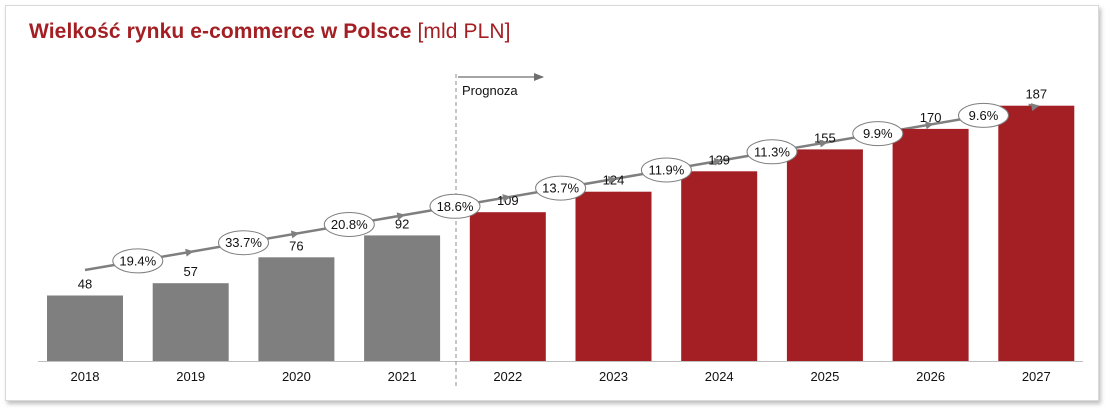 The image size is (1107, 409). I want to click on x-tick-label-2018: 2018, so click(85, 376).